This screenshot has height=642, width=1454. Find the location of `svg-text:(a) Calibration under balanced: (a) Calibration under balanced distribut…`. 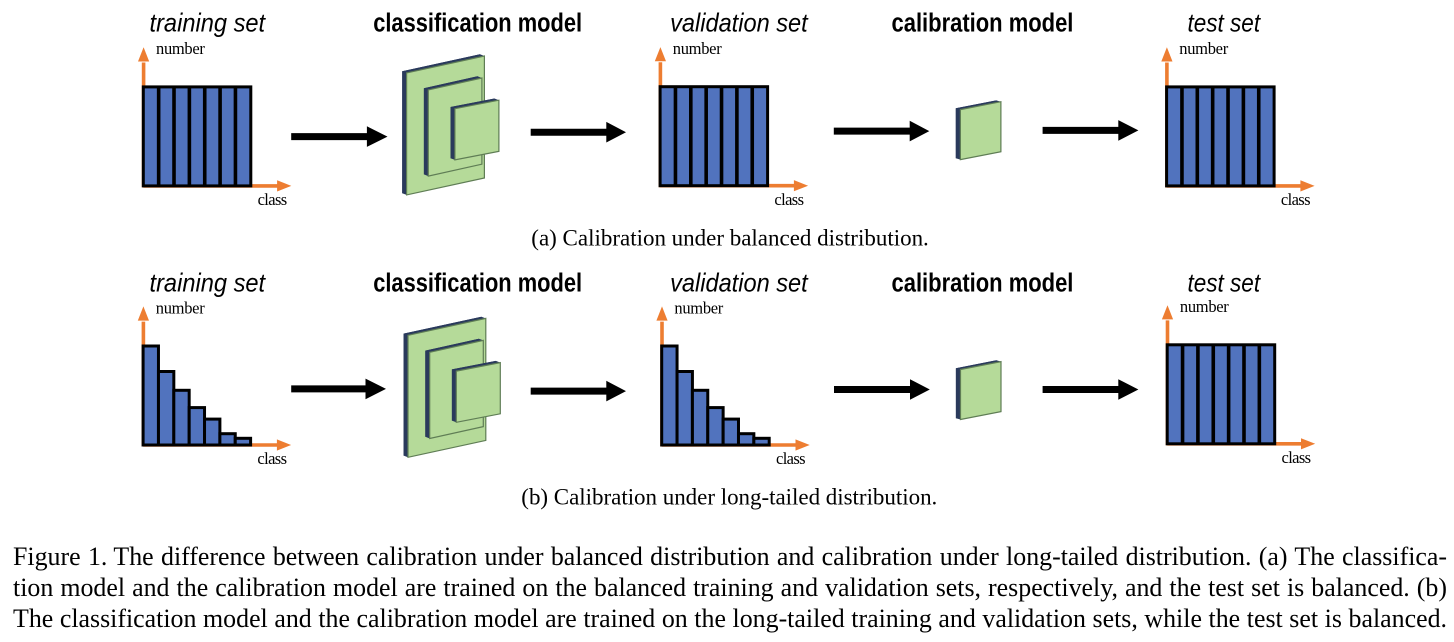

svg-text:(a) Calibration under balanced: (a) Calibration under balanced distribut… is located at coordinates (730, 237).